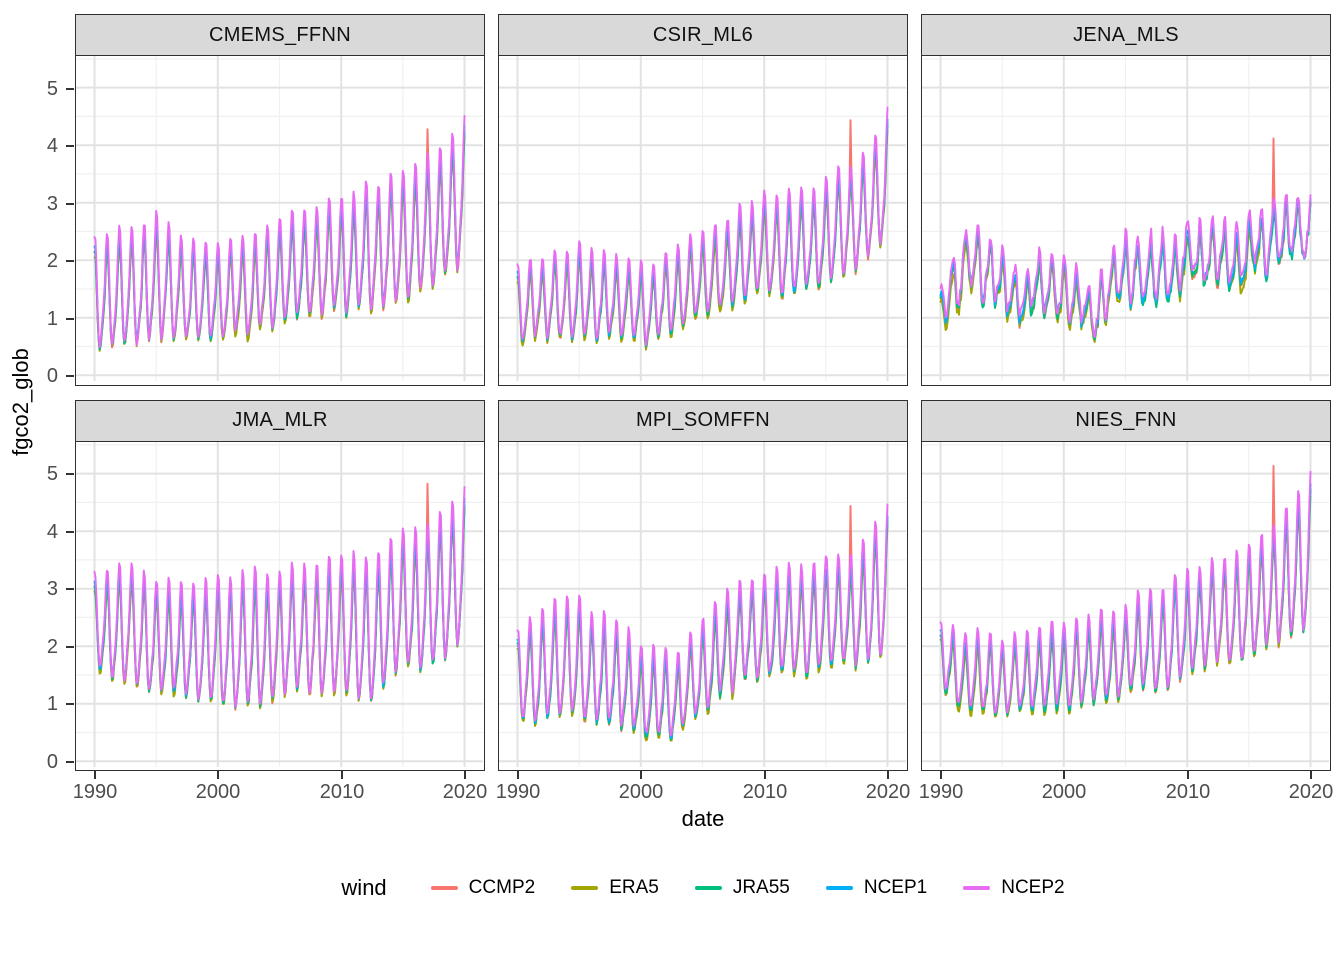 Image resolution: width=1344 pixels, height=960 pixels. I want to click on facet-title: CSIR_ML6, so click(703, 34).